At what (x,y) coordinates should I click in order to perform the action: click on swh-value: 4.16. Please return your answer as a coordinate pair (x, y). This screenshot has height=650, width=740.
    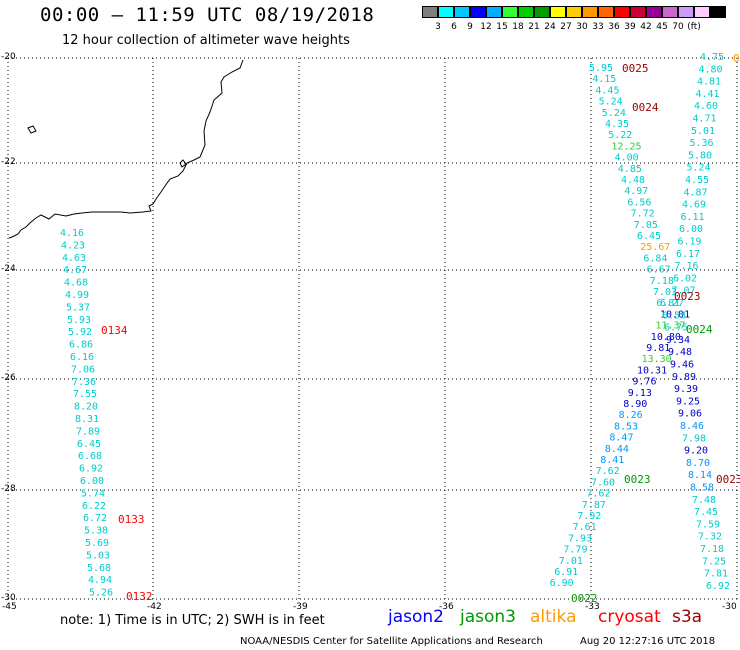
    Looking at the image, I should click on (72, 233).